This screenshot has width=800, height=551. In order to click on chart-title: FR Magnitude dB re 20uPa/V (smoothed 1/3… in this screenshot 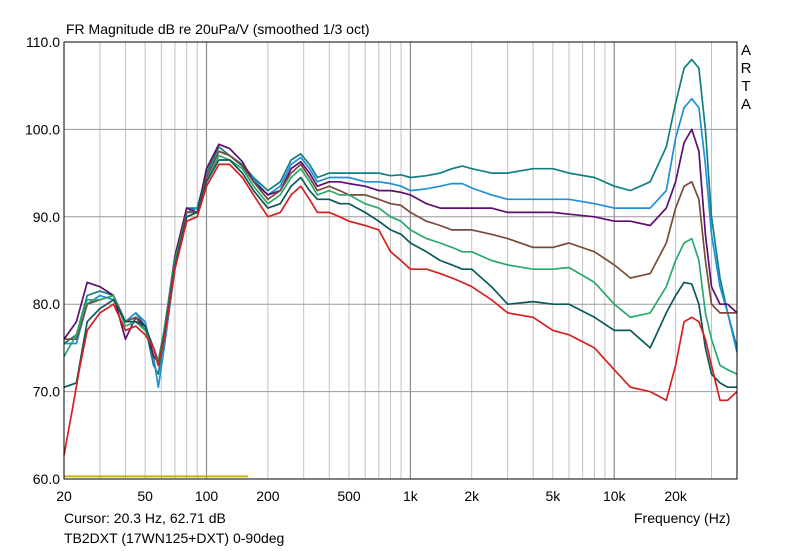, I will do `click(218, 29)`.